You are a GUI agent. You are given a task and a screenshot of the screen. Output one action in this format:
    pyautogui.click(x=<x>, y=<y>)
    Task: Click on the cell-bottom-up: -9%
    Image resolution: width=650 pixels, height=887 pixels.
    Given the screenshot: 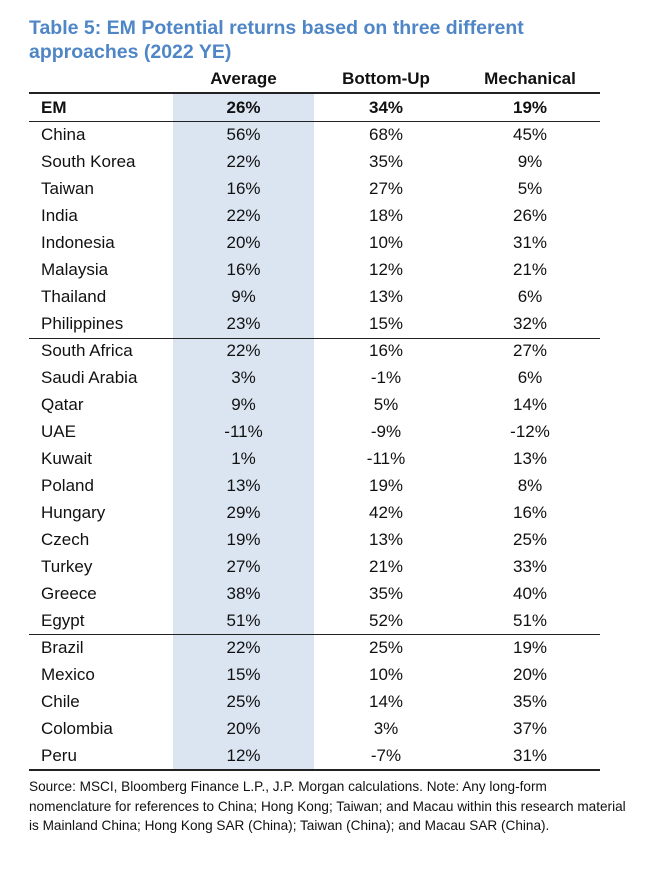 What is the action you would take?
    pyautogui.click(x=386, y=431)
    